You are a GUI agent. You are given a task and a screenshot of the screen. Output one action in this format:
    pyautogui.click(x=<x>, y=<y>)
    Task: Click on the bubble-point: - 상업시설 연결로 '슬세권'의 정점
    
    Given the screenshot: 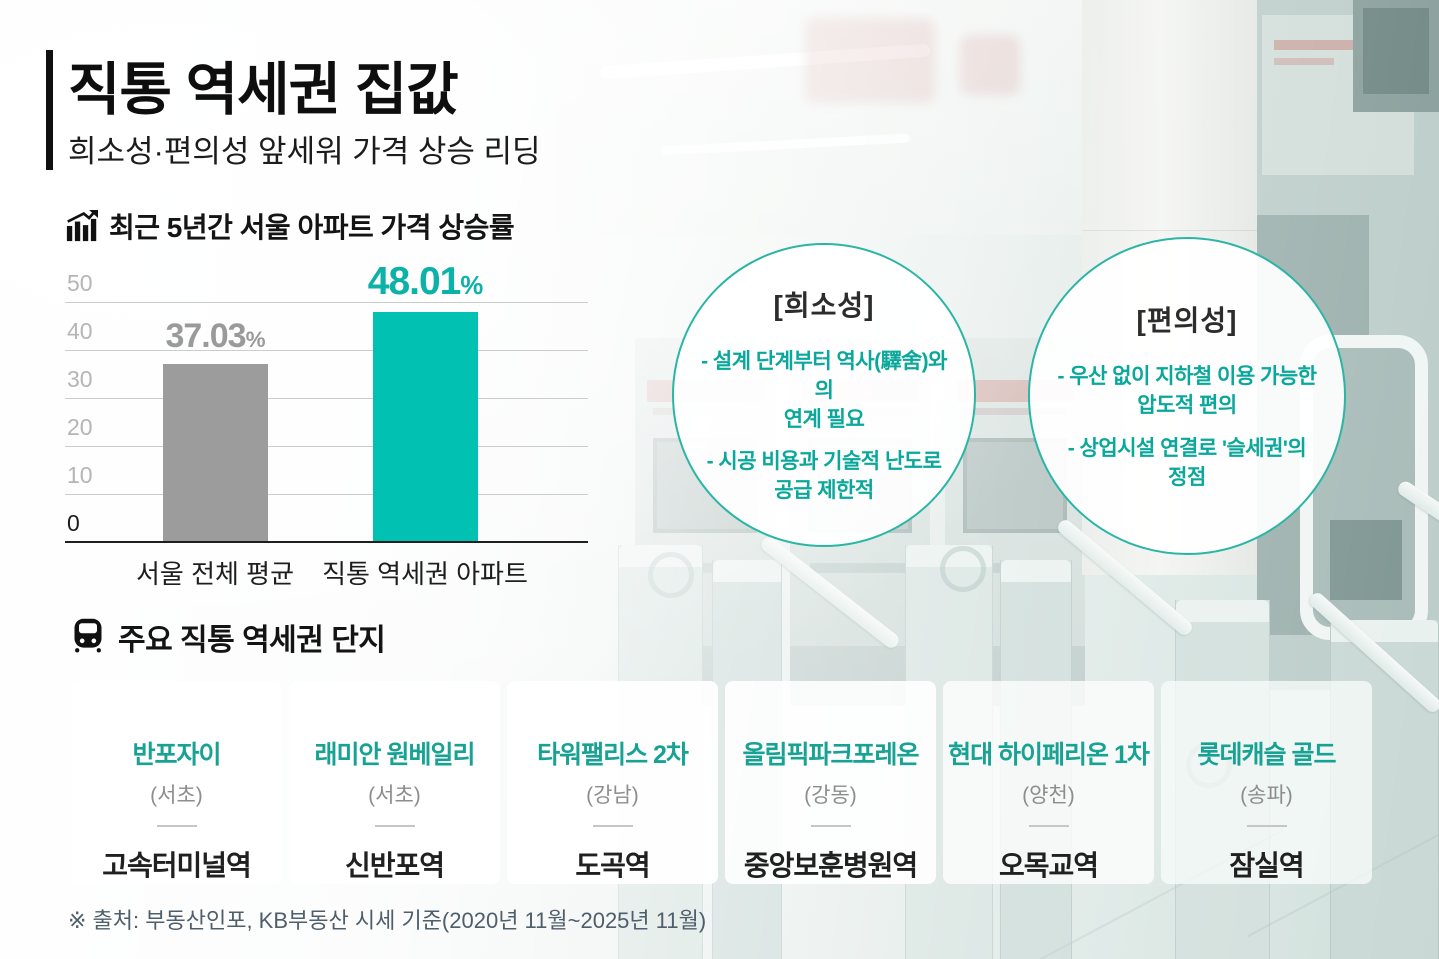 What is the action you would take?
    pyautogui.click(x=1187, y=463)
    